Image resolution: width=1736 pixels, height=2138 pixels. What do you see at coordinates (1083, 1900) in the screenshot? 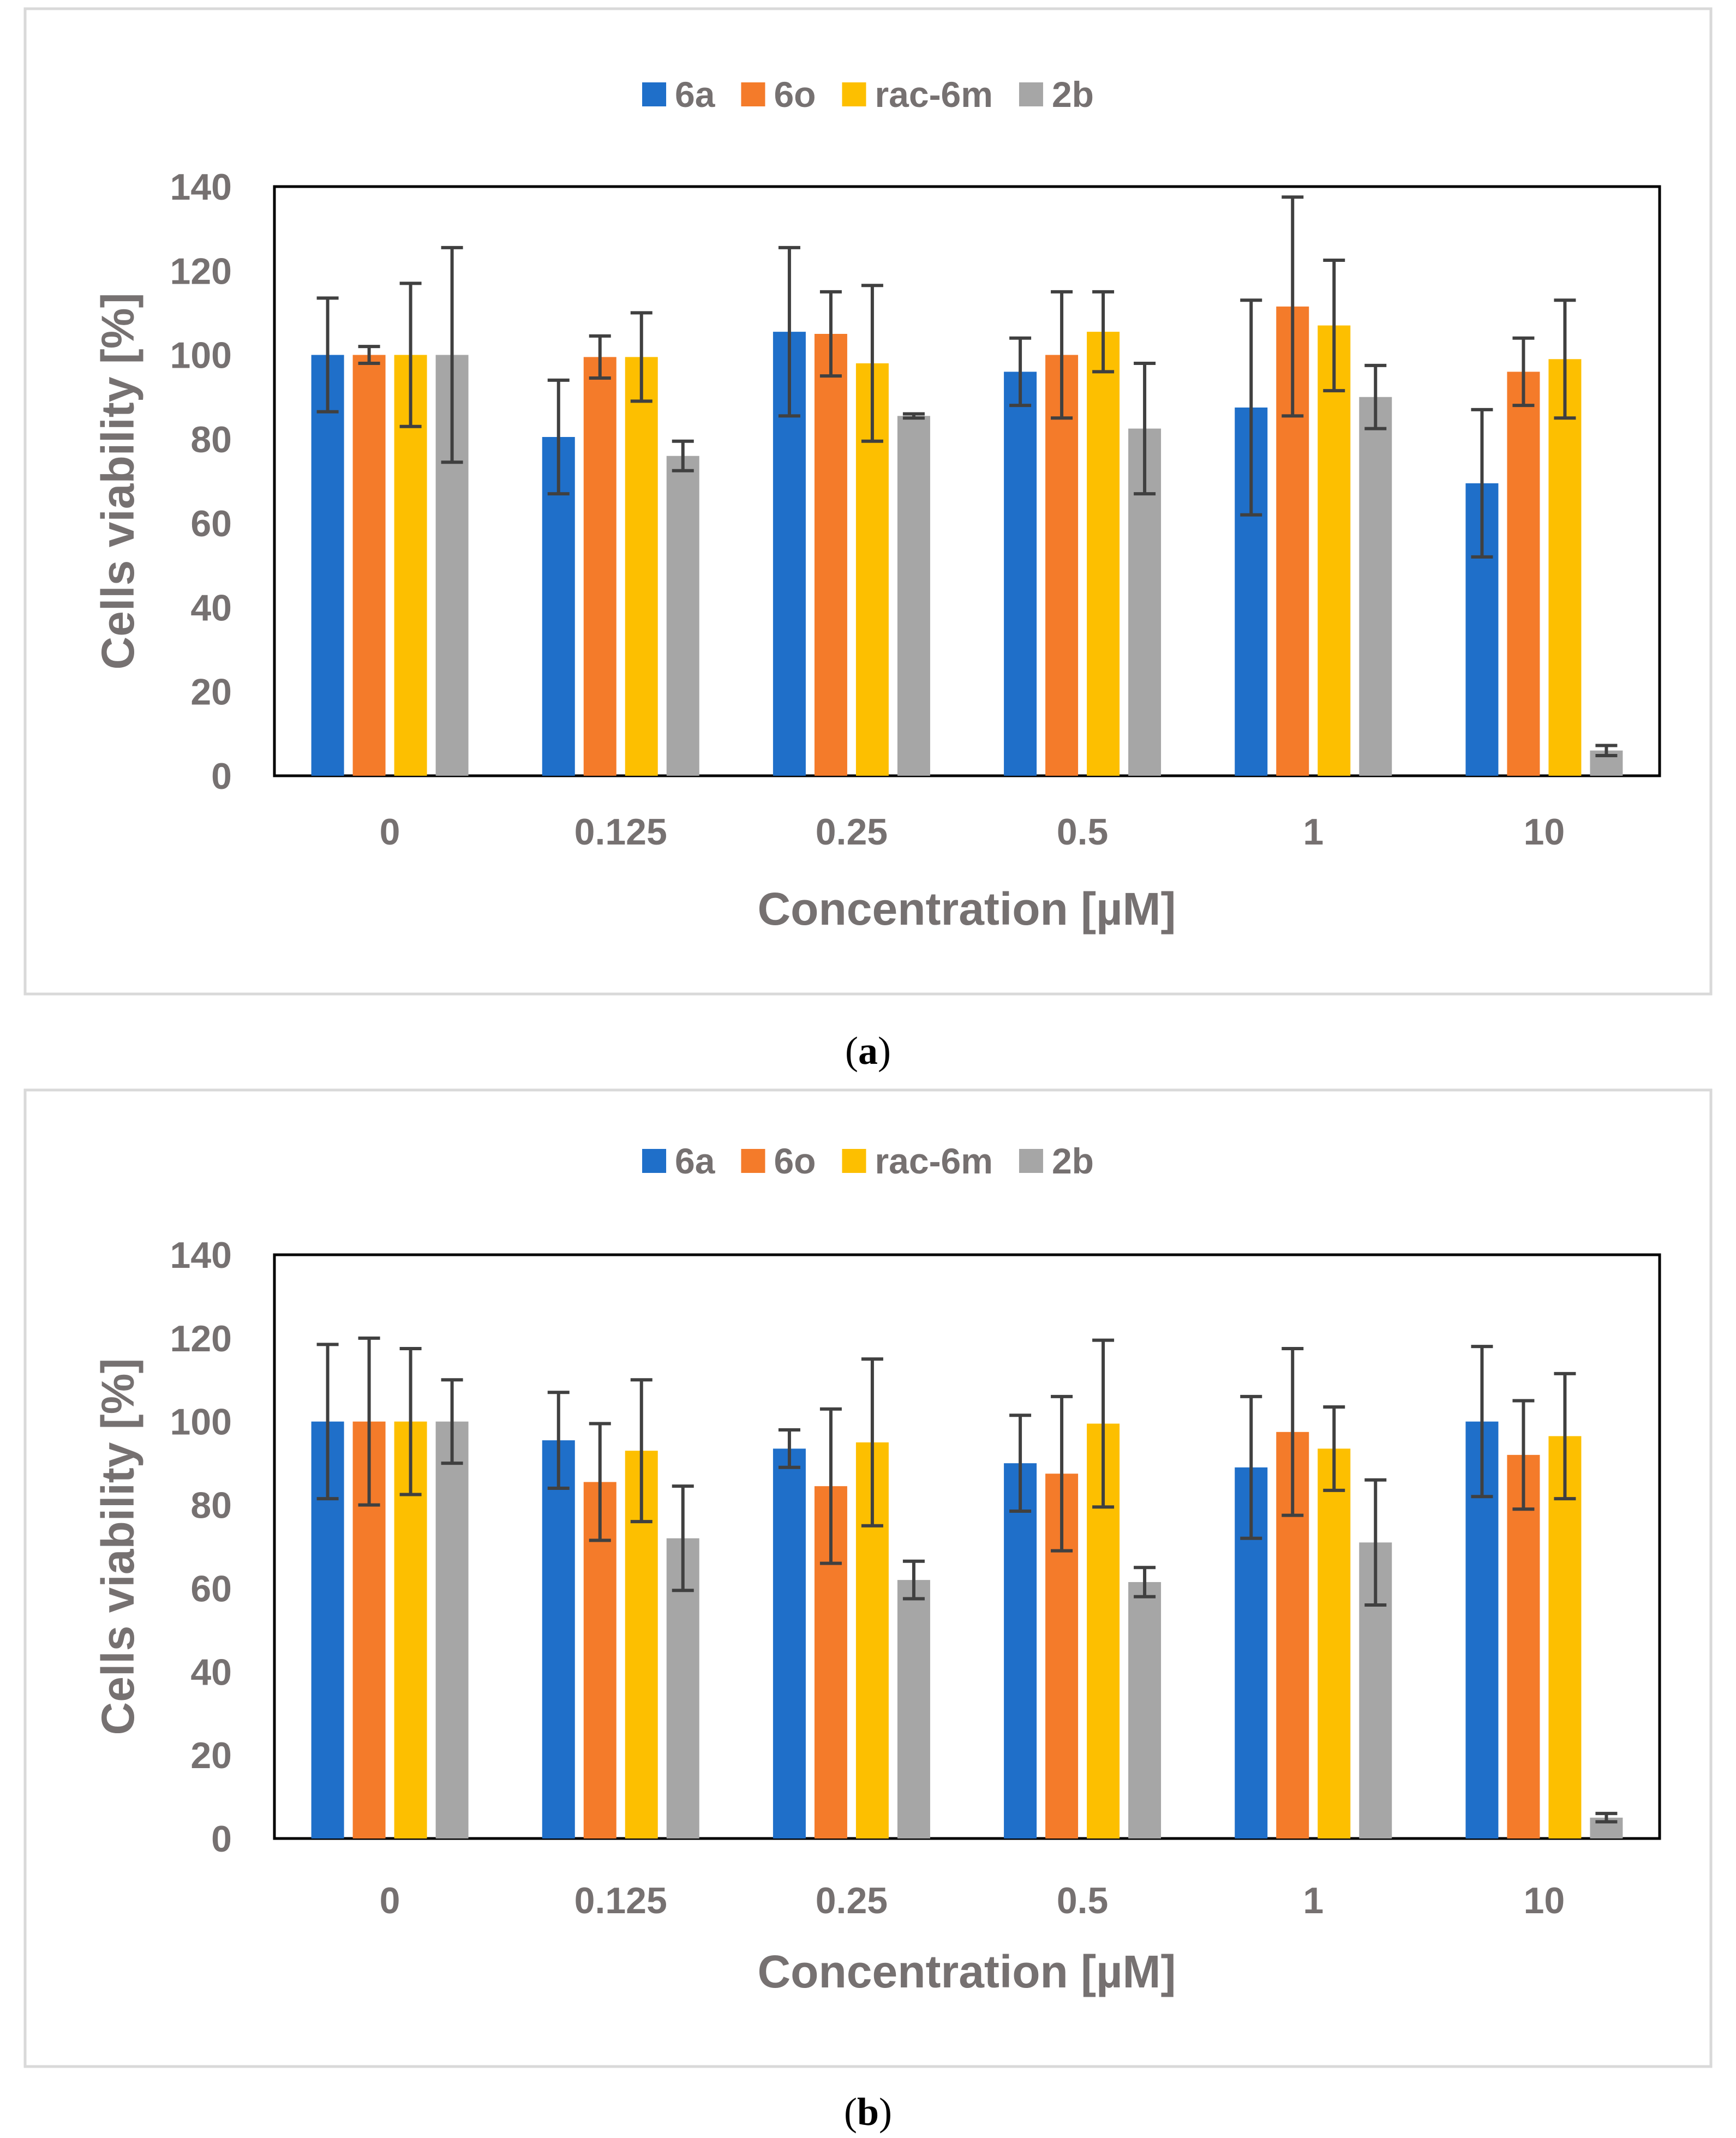
I see `panel-b-x-tick-3: 0.5` at bounding box center [1083, 1900].